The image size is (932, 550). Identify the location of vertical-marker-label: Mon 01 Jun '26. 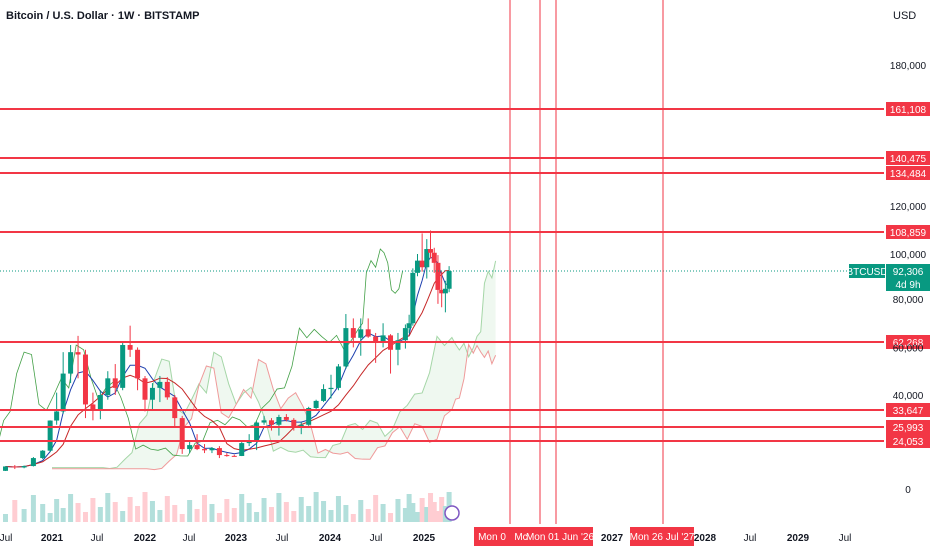
(560, 537).